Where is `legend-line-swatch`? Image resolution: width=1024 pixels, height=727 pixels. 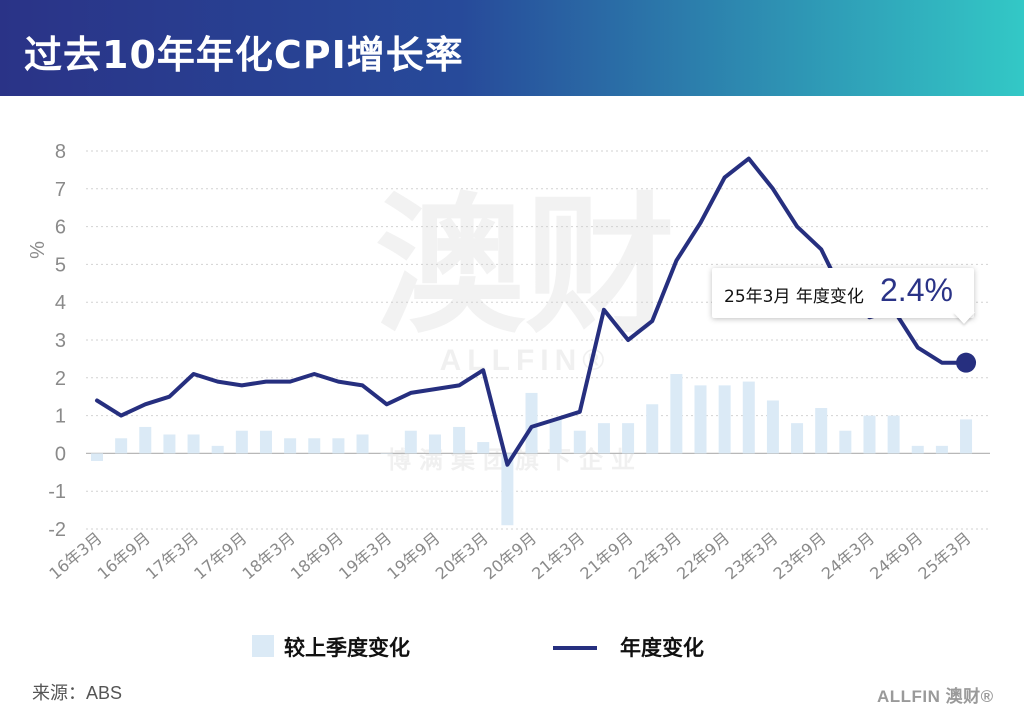
legend-line-swatch is located at coordinates (575, 648).